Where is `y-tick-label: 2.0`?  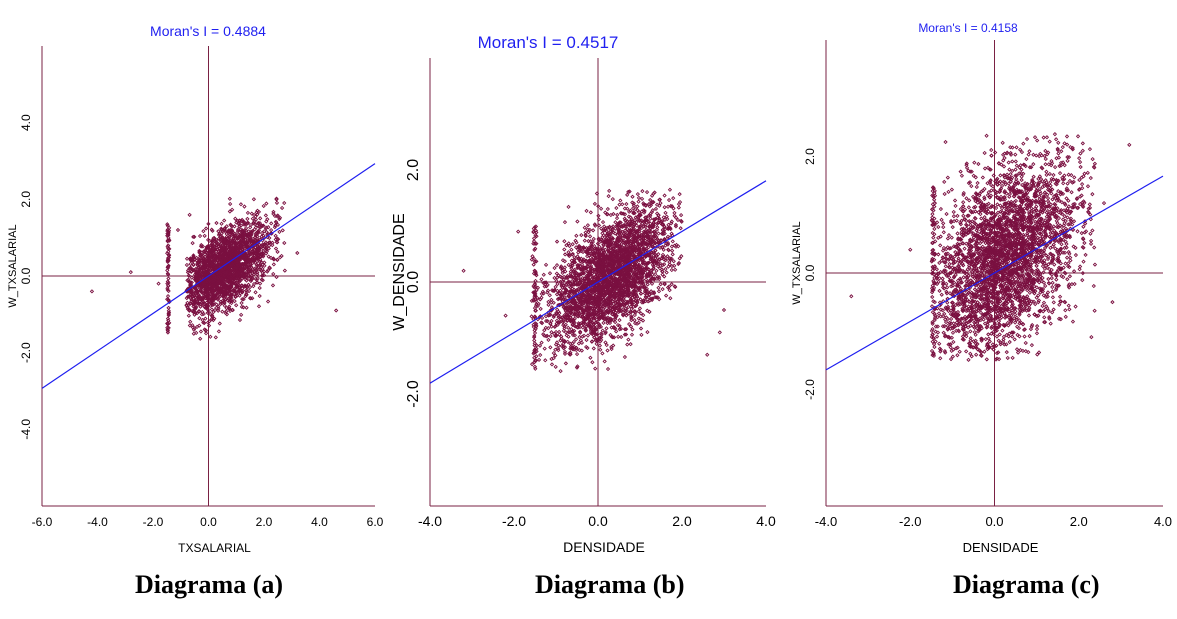 y-tick-label: 2.0 is located at coordinates (26, 199).